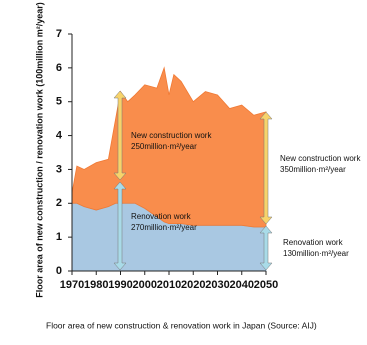 The image size is (367, 345). I want to click on y-tick-label: 1, so click(59, 237).